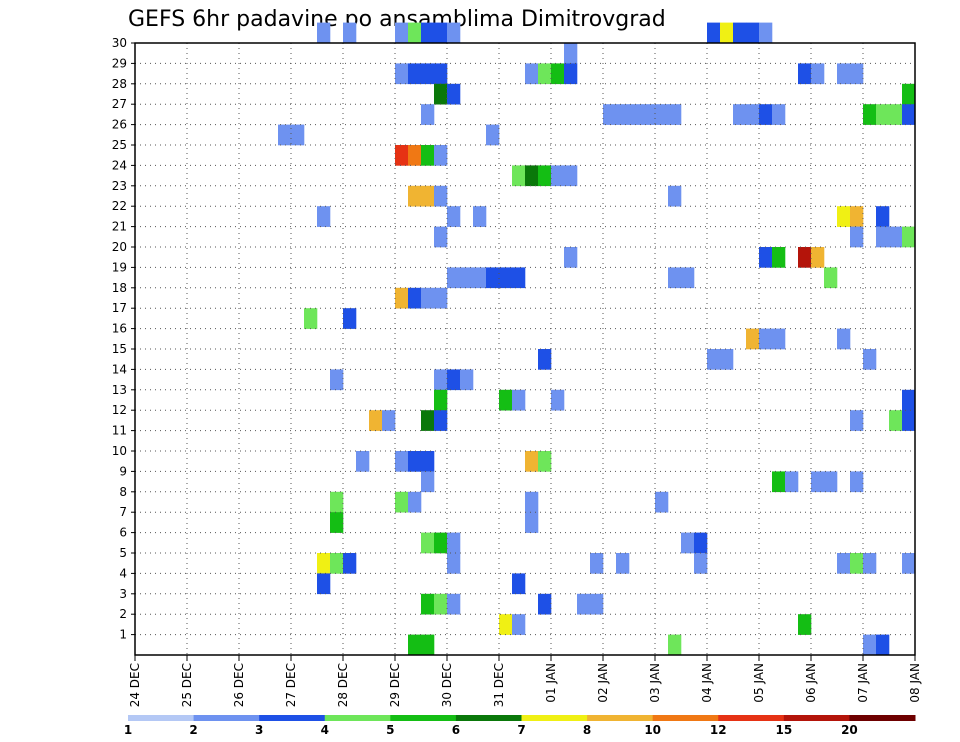 This screenshot has height=742, width=960. What do you see at coordinates (520, 726) in the screenshot?
I see `colorbar: 1 2 3 4 5 6 7 8 10 12 15 20` at bounding box center [520, 726].